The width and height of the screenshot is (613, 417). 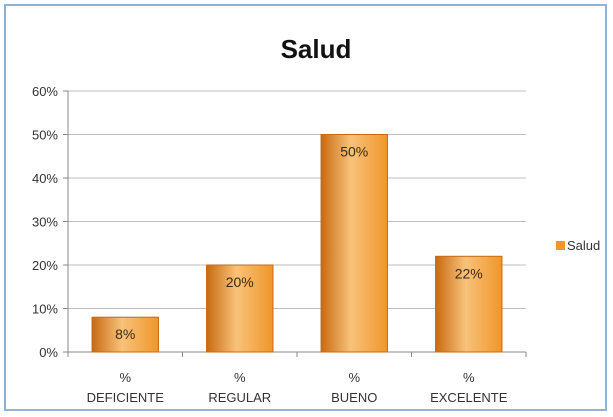 I want to click on chart-title: Salud, so click(x=316, y=49).